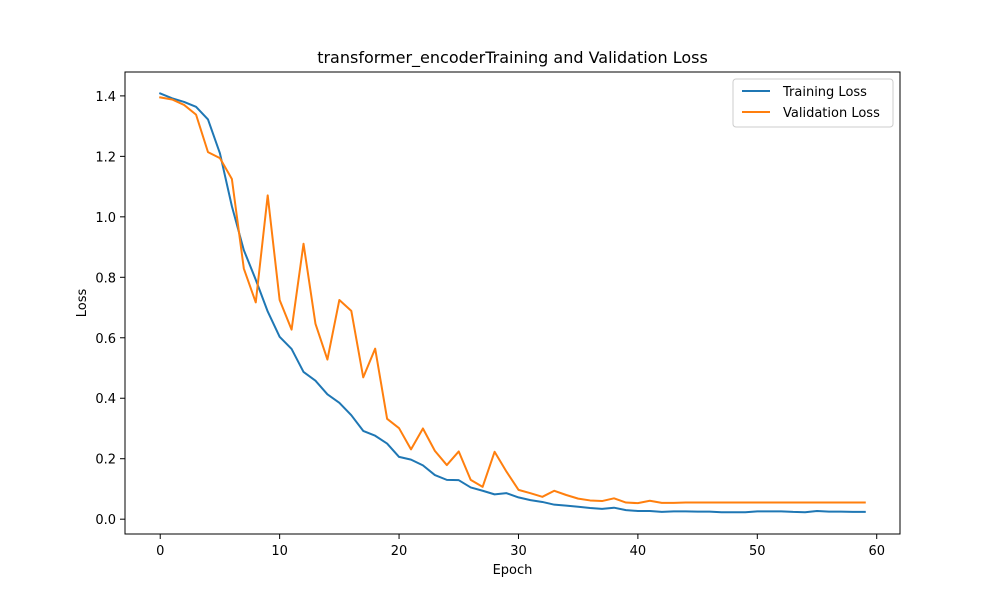  Describe the element at coordinates (279, 551) in the screenshot. I see `x-tick-label: 10` at that location.